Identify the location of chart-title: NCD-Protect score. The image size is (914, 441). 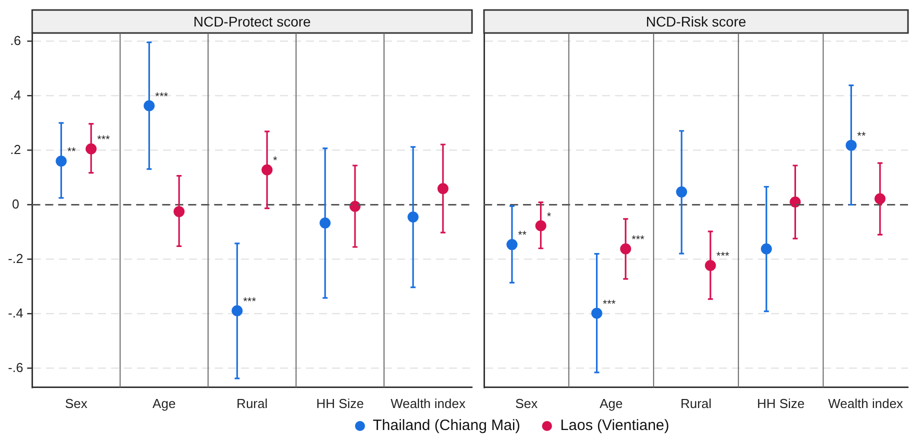
(252, 21).